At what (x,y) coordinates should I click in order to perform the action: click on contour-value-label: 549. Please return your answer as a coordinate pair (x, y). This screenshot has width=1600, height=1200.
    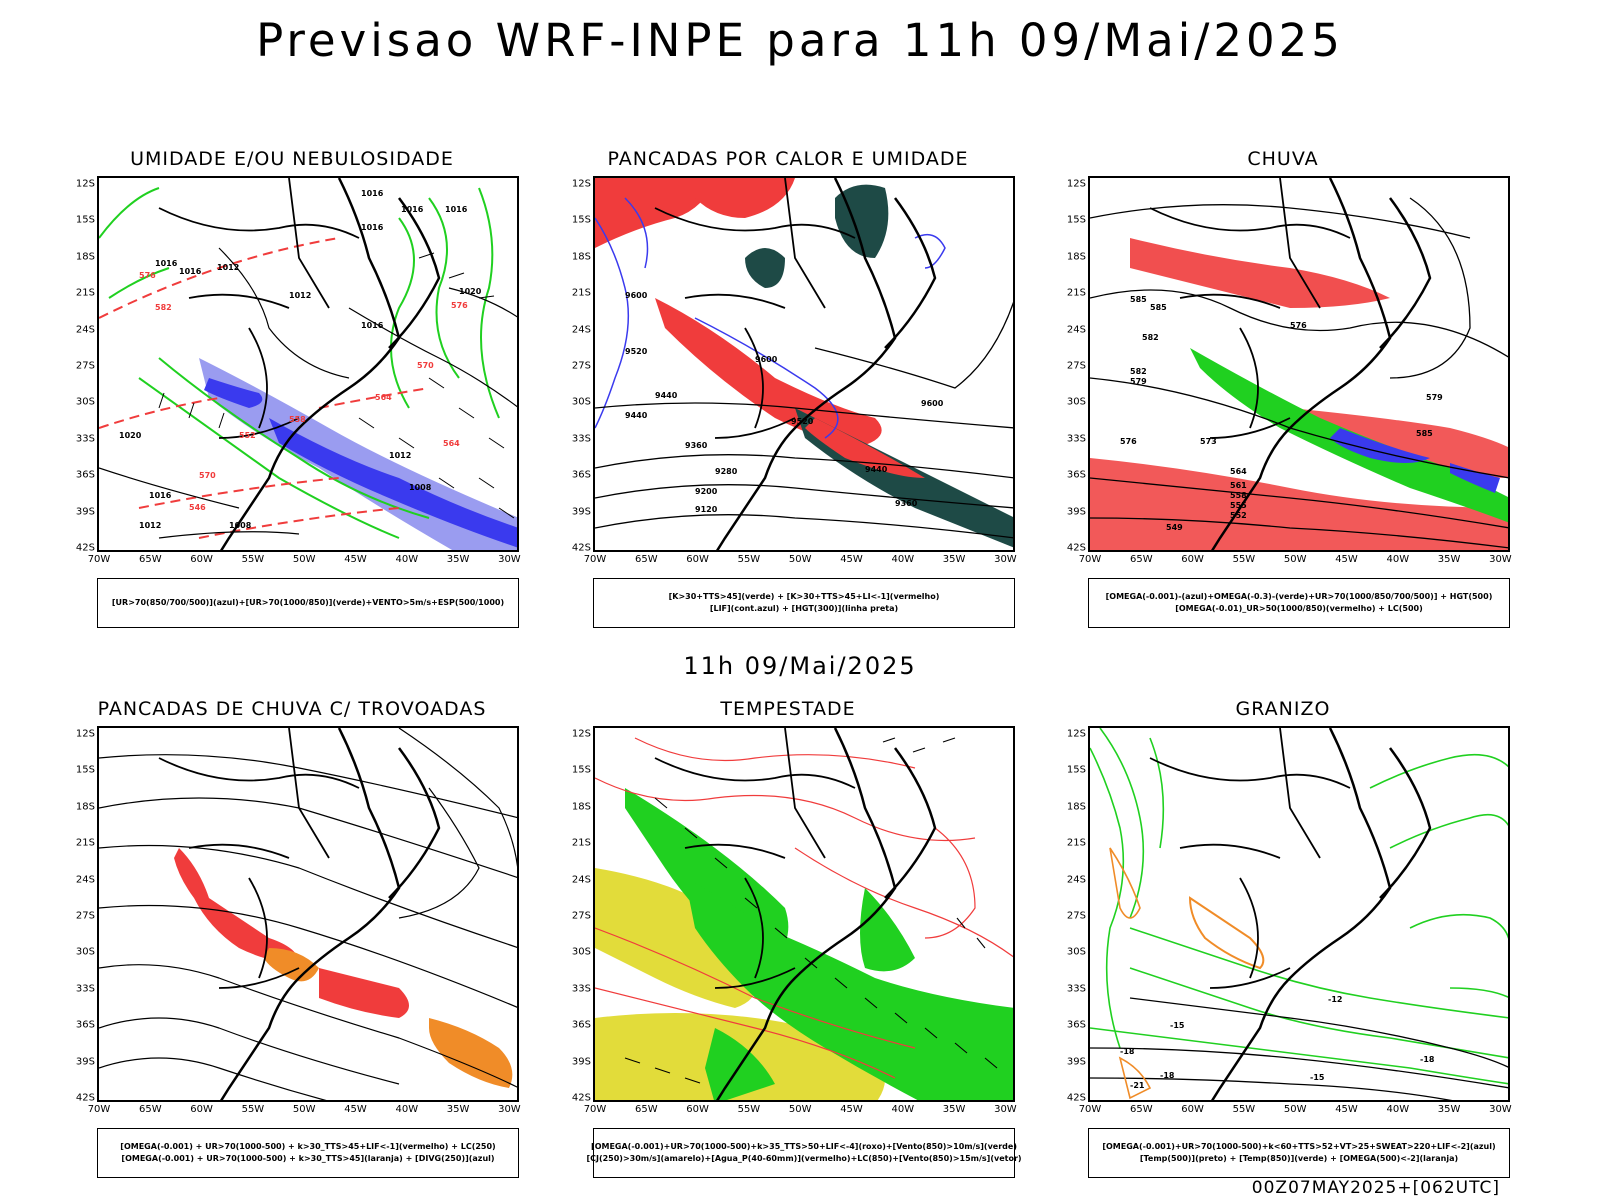
    Looking at the image, I should click on (1174, 527).